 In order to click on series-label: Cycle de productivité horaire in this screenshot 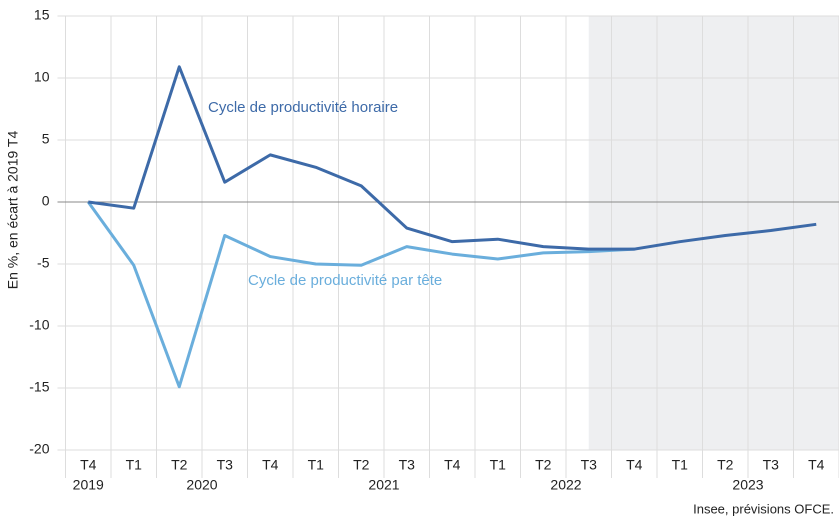, I will do `click(303, 107)`.